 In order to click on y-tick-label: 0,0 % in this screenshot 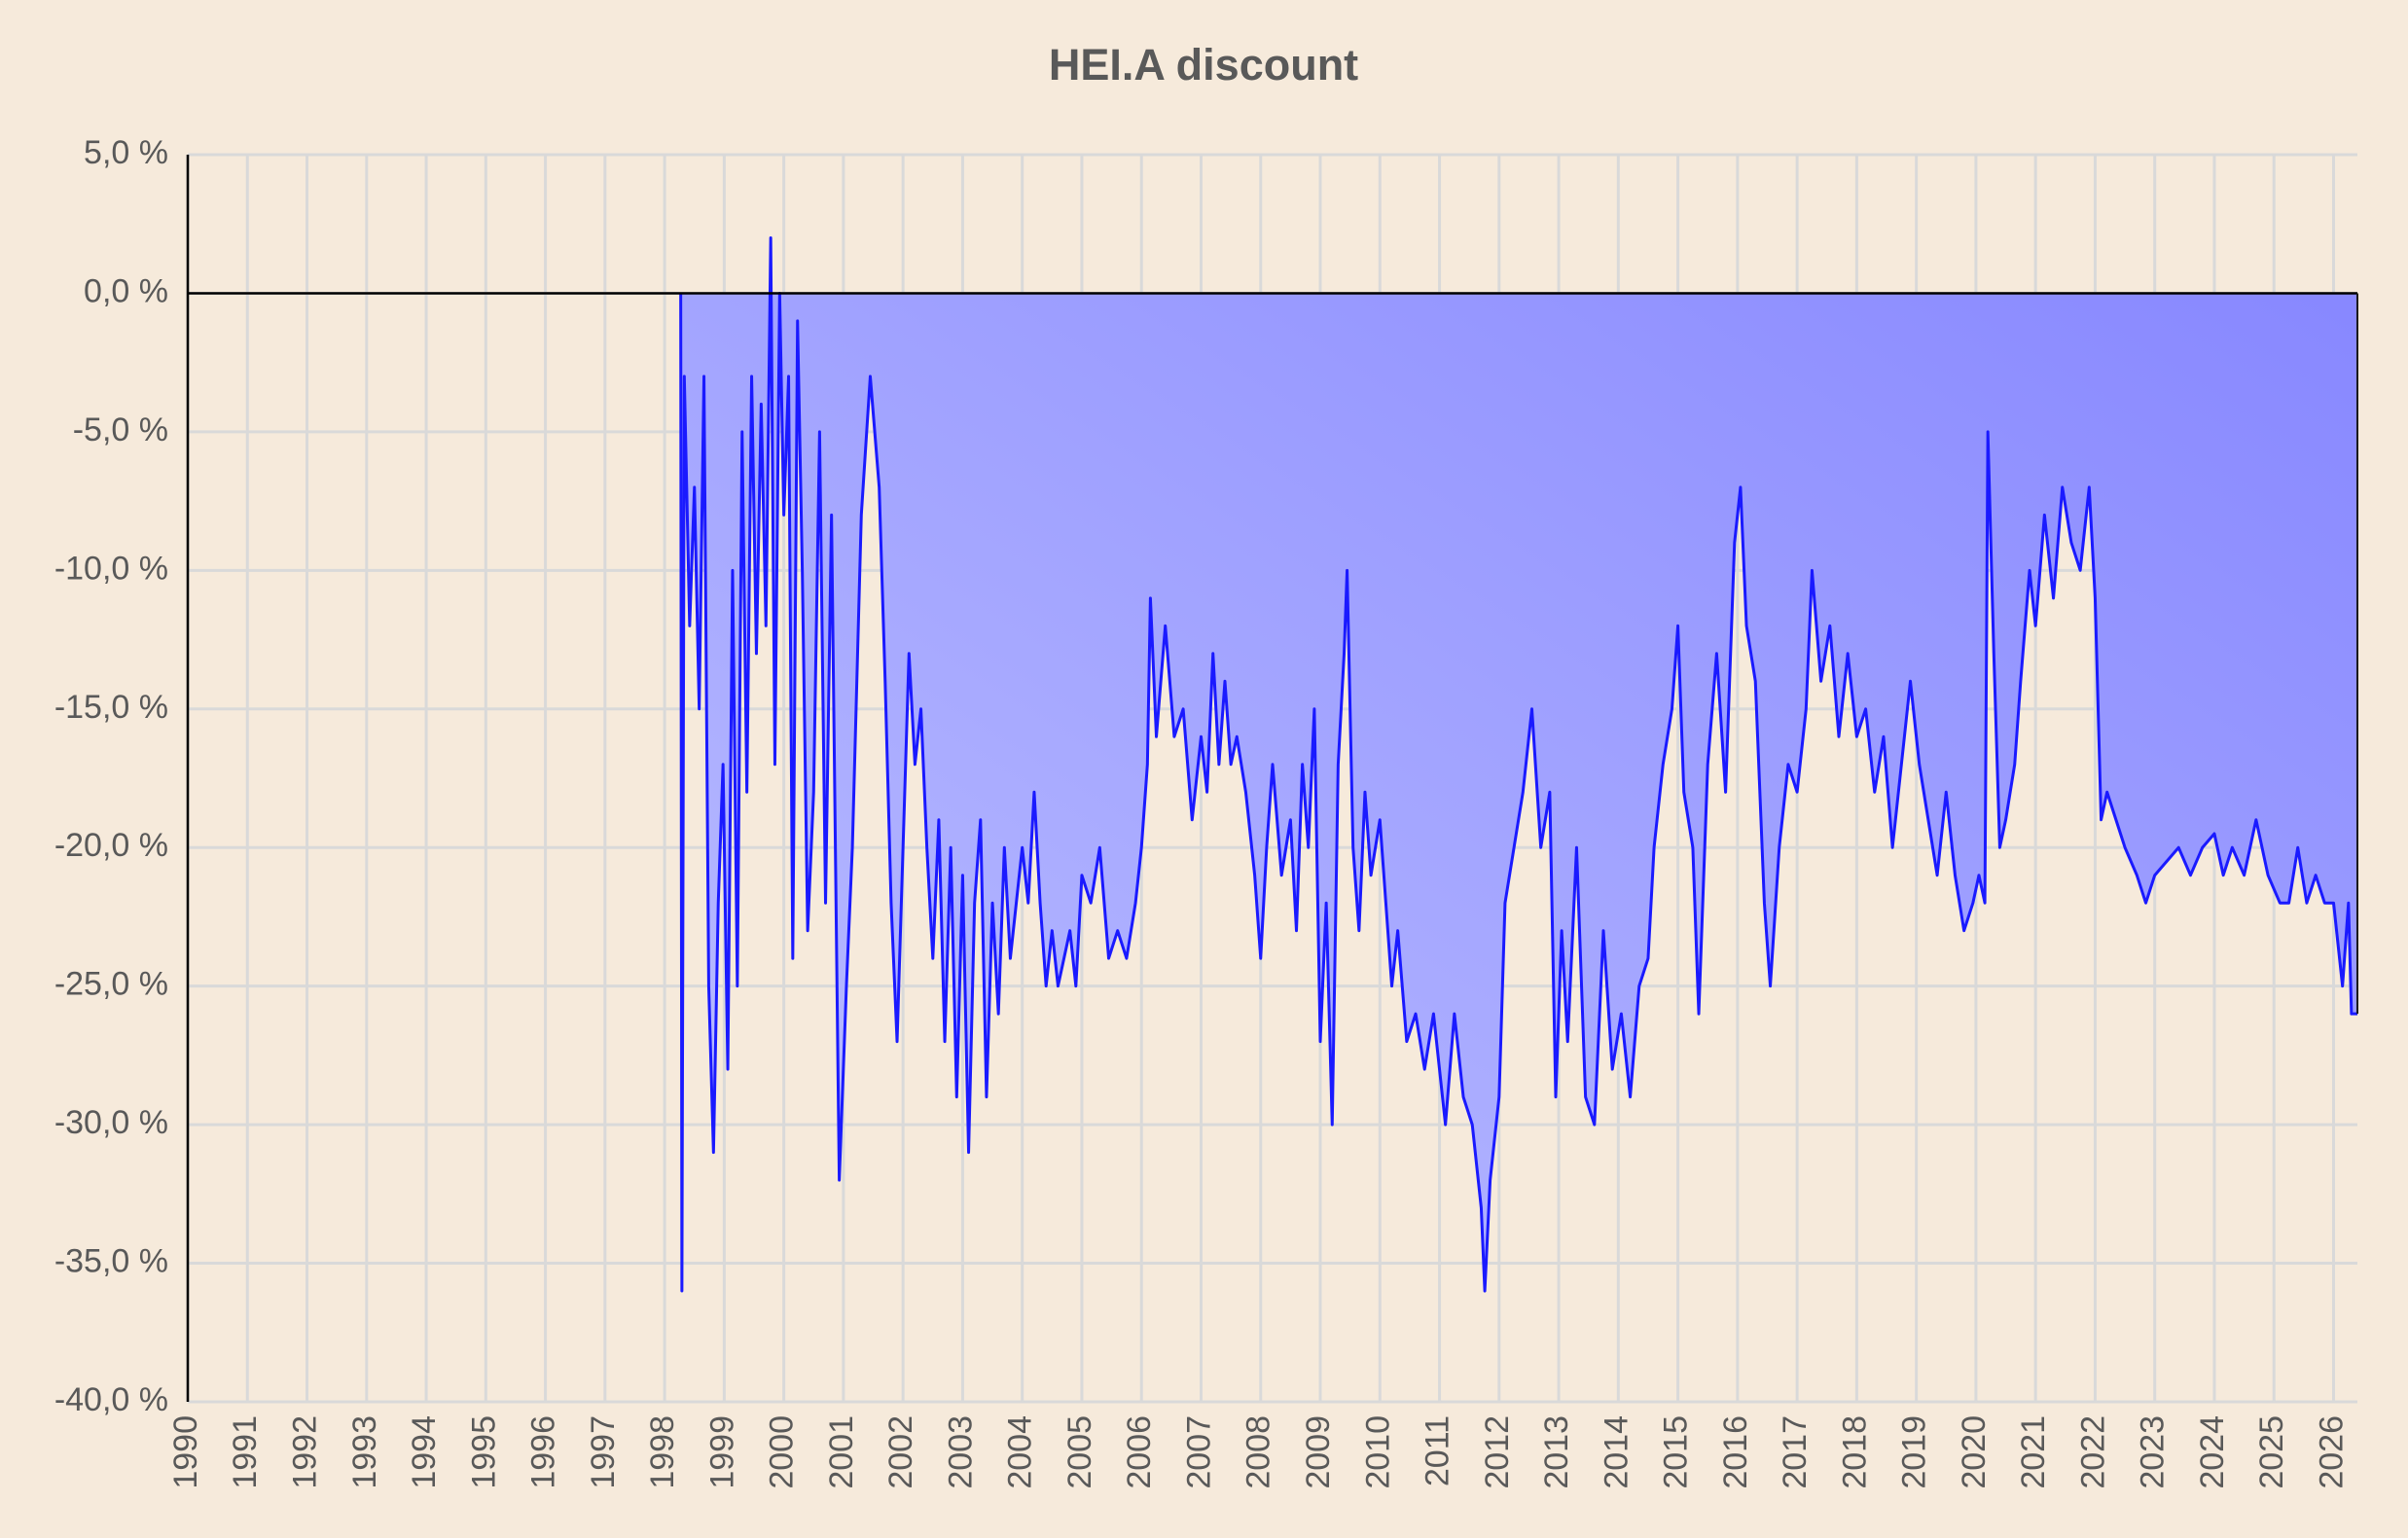, I will do `click(126, 290)`.